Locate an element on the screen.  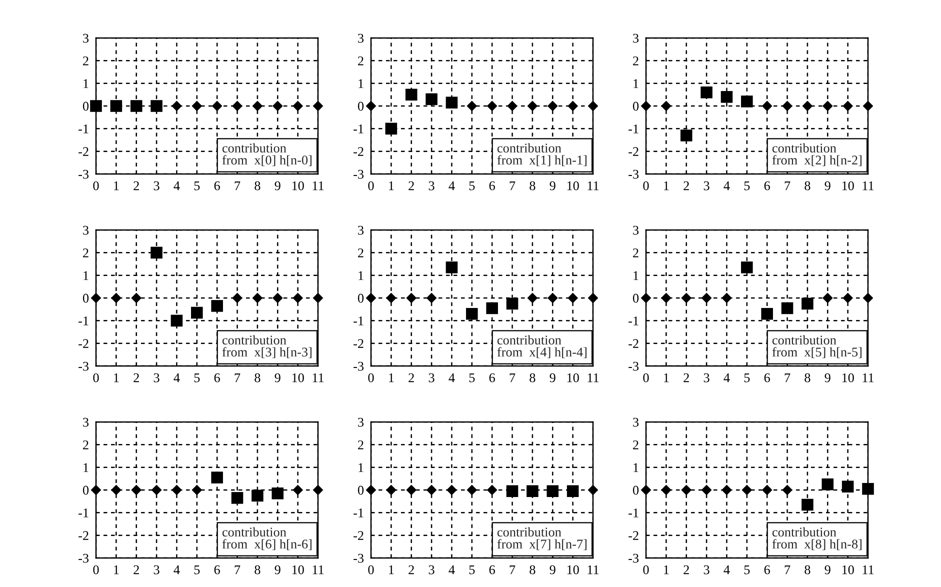
annotation: contribution from x[3] h[n-3] is located at coordinates (267, 346).